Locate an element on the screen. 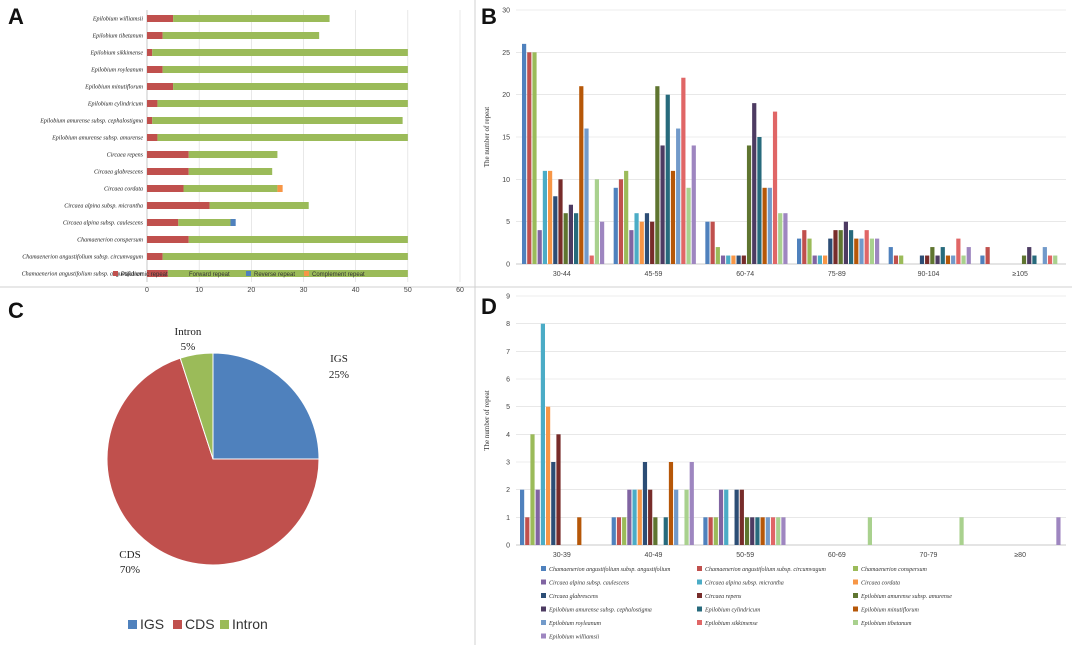 The height and width of the screenshot is (645, 1072). c-legend-label: IGS is located at coordinates (152, 624).